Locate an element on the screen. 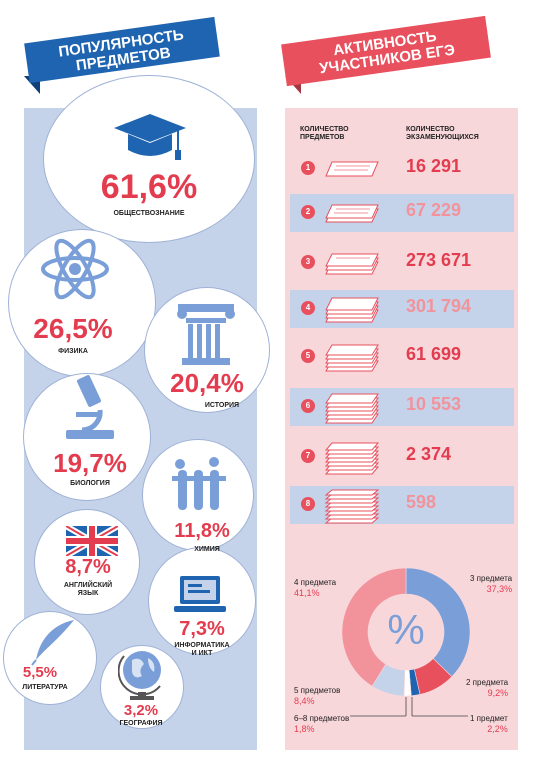  microscope-icon is located at coordinates (90, 407).